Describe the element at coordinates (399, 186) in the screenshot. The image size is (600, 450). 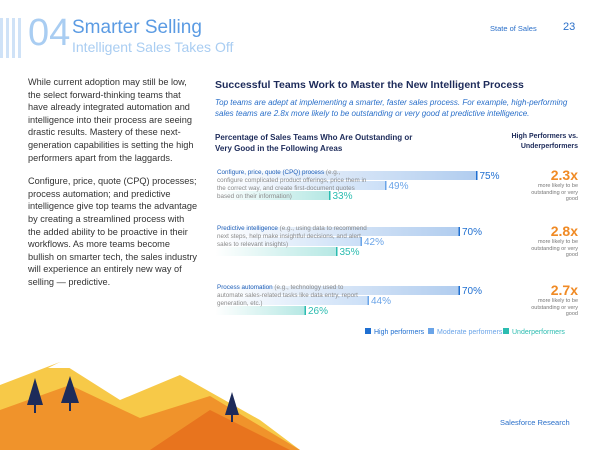
I see `value-label: 49%` at that location.